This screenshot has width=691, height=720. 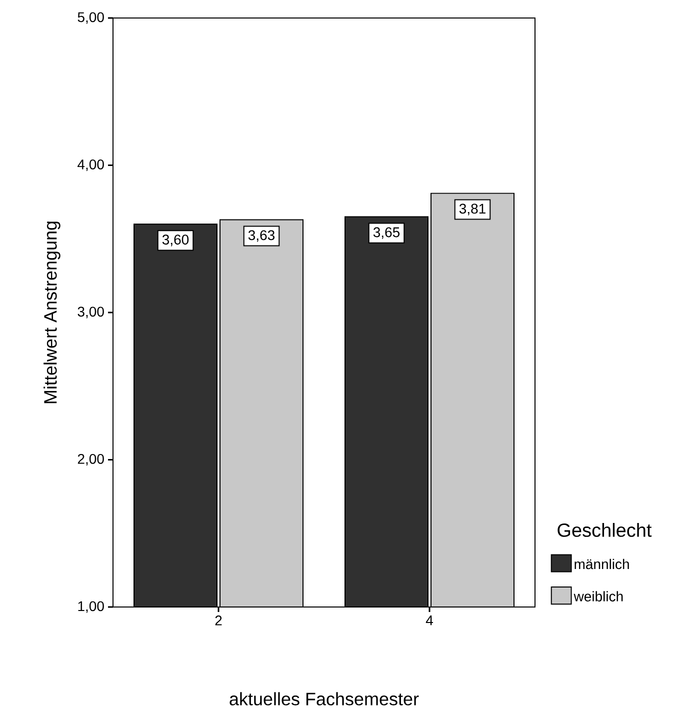 I want to click on legend-title: Geschlecht, so click(x=605, y=529).